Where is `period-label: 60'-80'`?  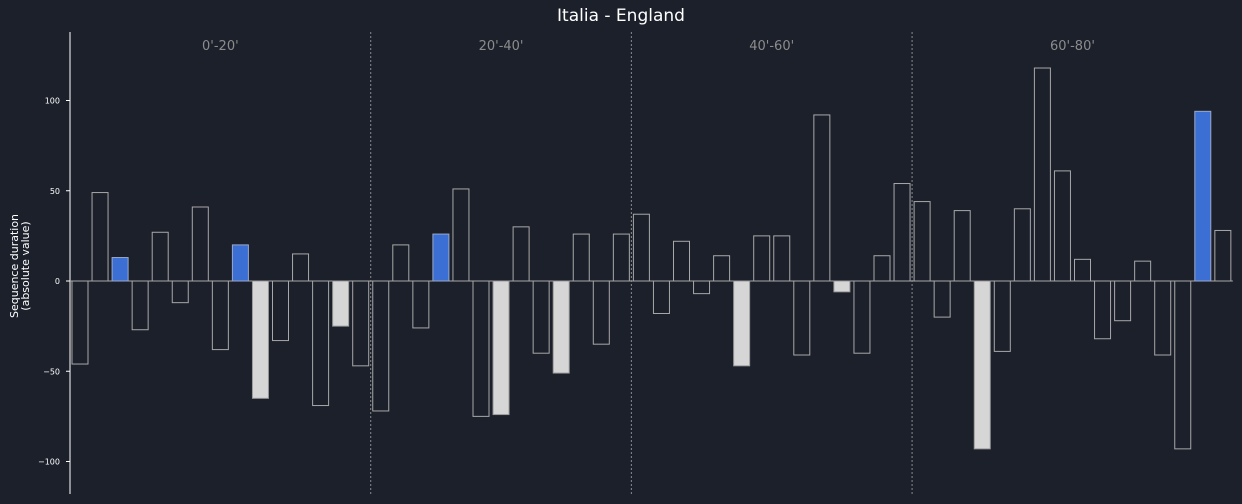
period-label: 60'-80' is located at coordinates (1072, 46).